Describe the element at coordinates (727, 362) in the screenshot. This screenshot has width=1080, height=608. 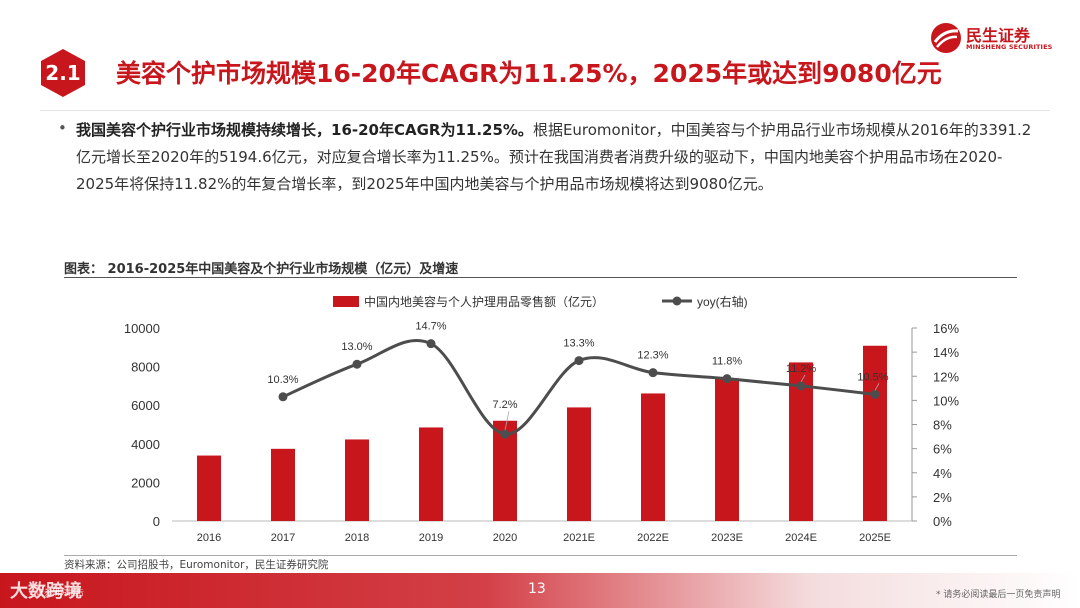
I see `yoy-data-label: 11.8%` at that location.